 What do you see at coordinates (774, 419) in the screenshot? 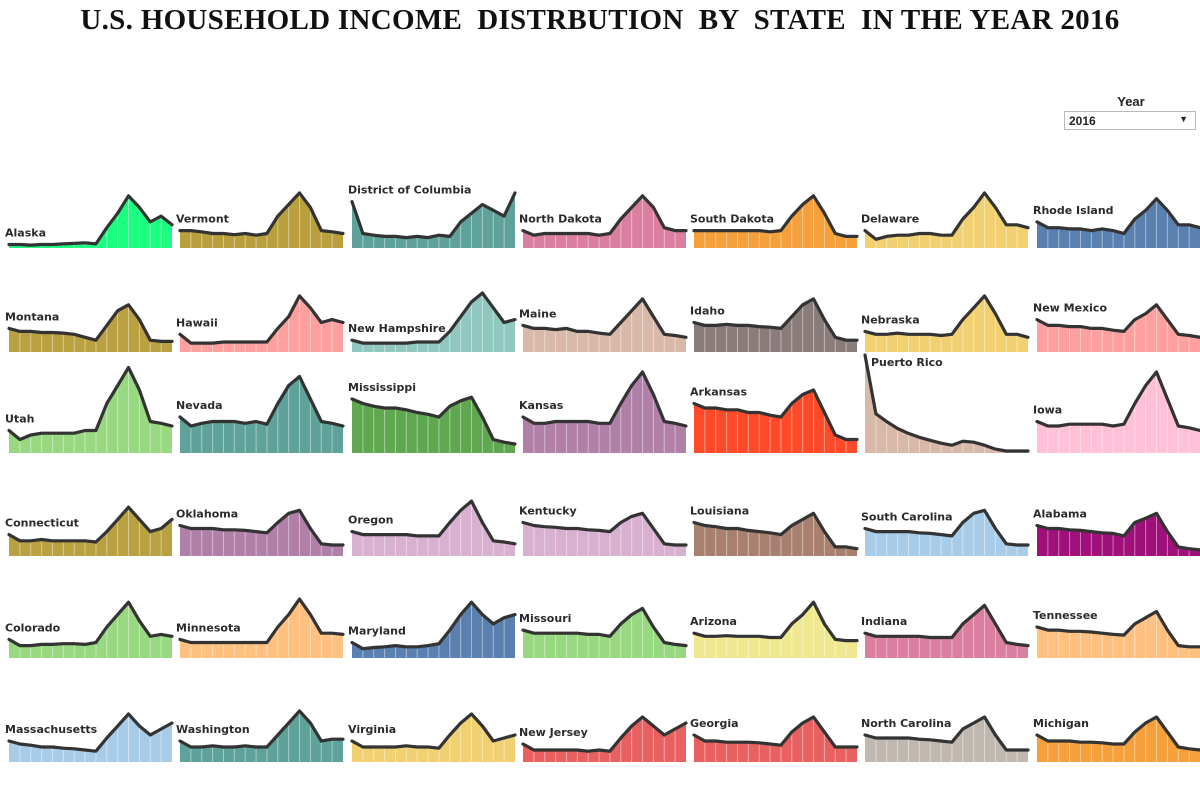
I see `state-chart-arkansas: Arkansas` at bounding box center [774, 419].